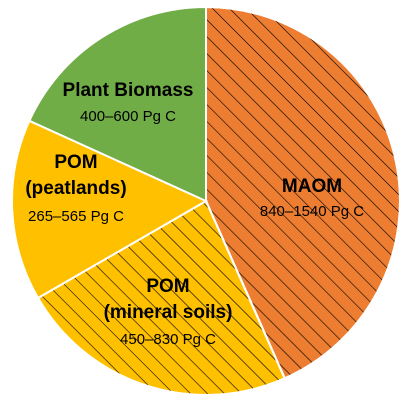  Describe the element at coordinates (75, 162) in the screenshot. I see `slice-label-pom-peat-line1: POM` at that location.